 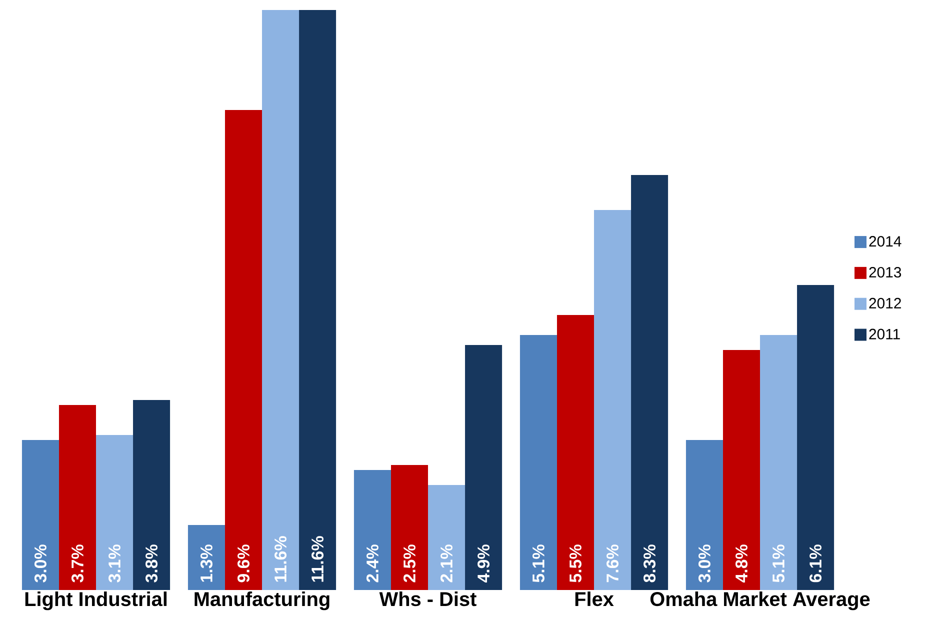 I want to click on data-label: 6.1%, so click(x=816, y=563).